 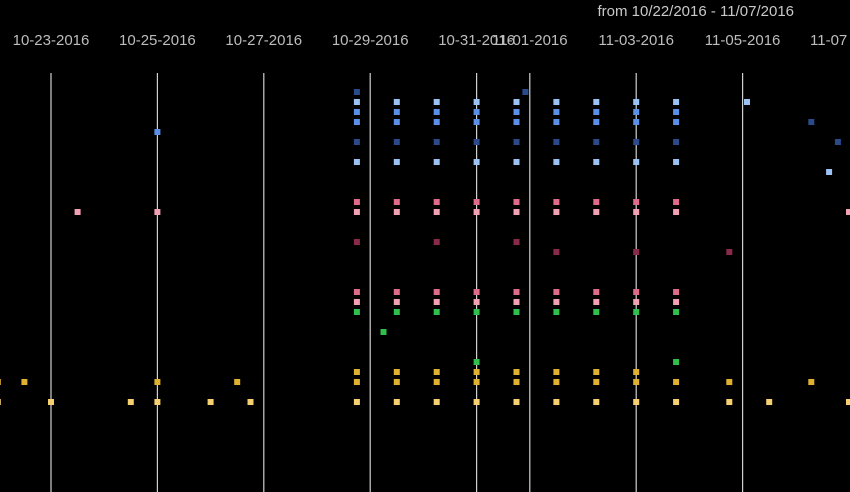 I want to click on x-tick-label: 11-01-2016, so click(x=530, y=40).